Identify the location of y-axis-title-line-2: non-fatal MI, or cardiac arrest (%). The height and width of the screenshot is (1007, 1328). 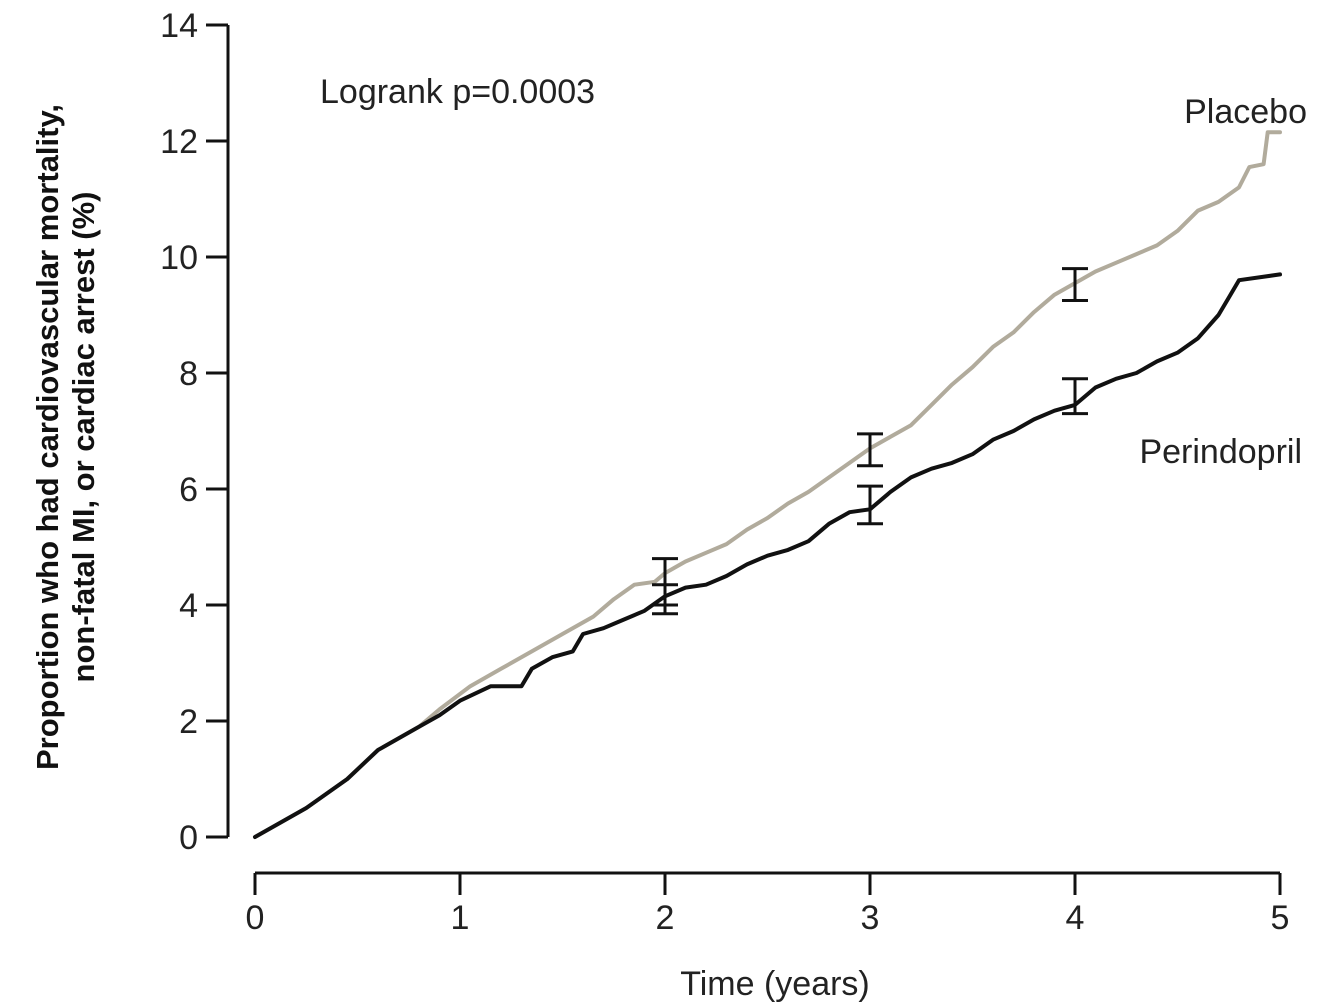
(83, 437).